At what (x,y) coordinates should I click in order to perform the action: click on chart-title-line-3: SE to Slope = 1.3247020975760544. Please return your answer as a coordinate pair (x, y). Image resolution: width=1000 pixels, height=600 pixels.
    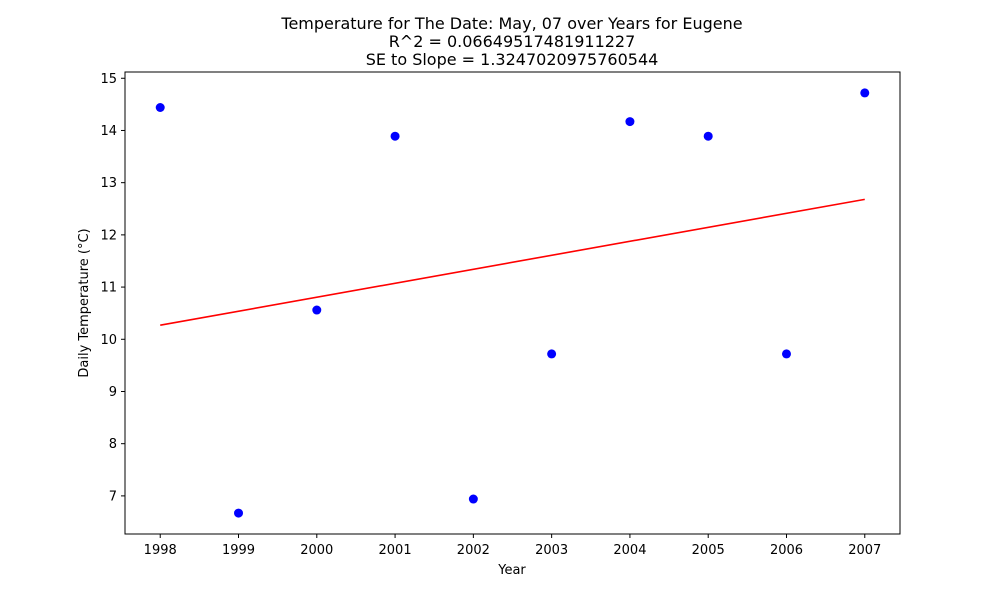
    Looking at the image, I should click on (512, 59).